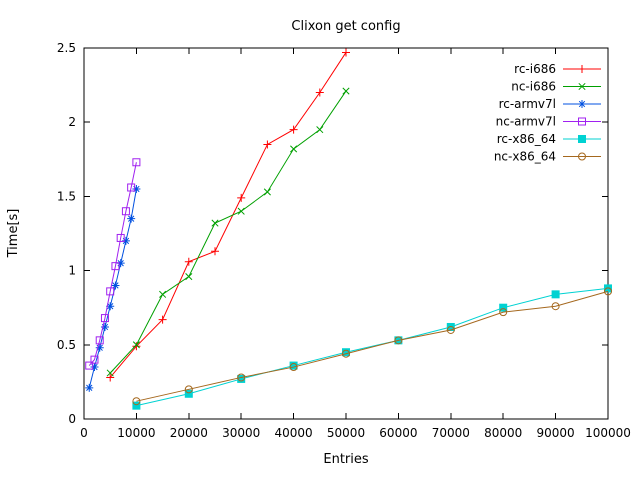 The image size is (640, 480). Describe the element at coordinates (241, 433) in the screenshot. I see `x-tick-label: 30000` at that location.